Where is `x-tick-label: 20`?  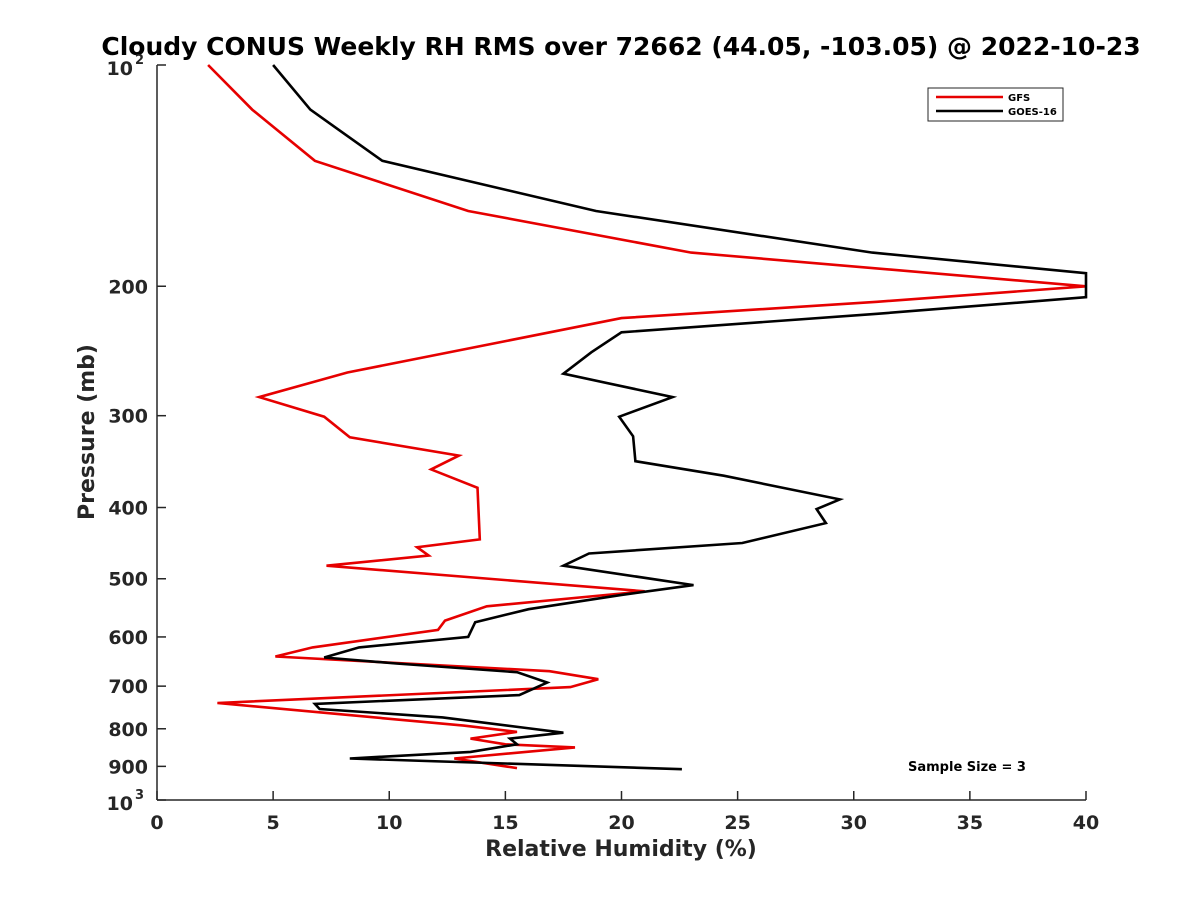 x-tick-label: 20 is located at coordinates (621, 823).